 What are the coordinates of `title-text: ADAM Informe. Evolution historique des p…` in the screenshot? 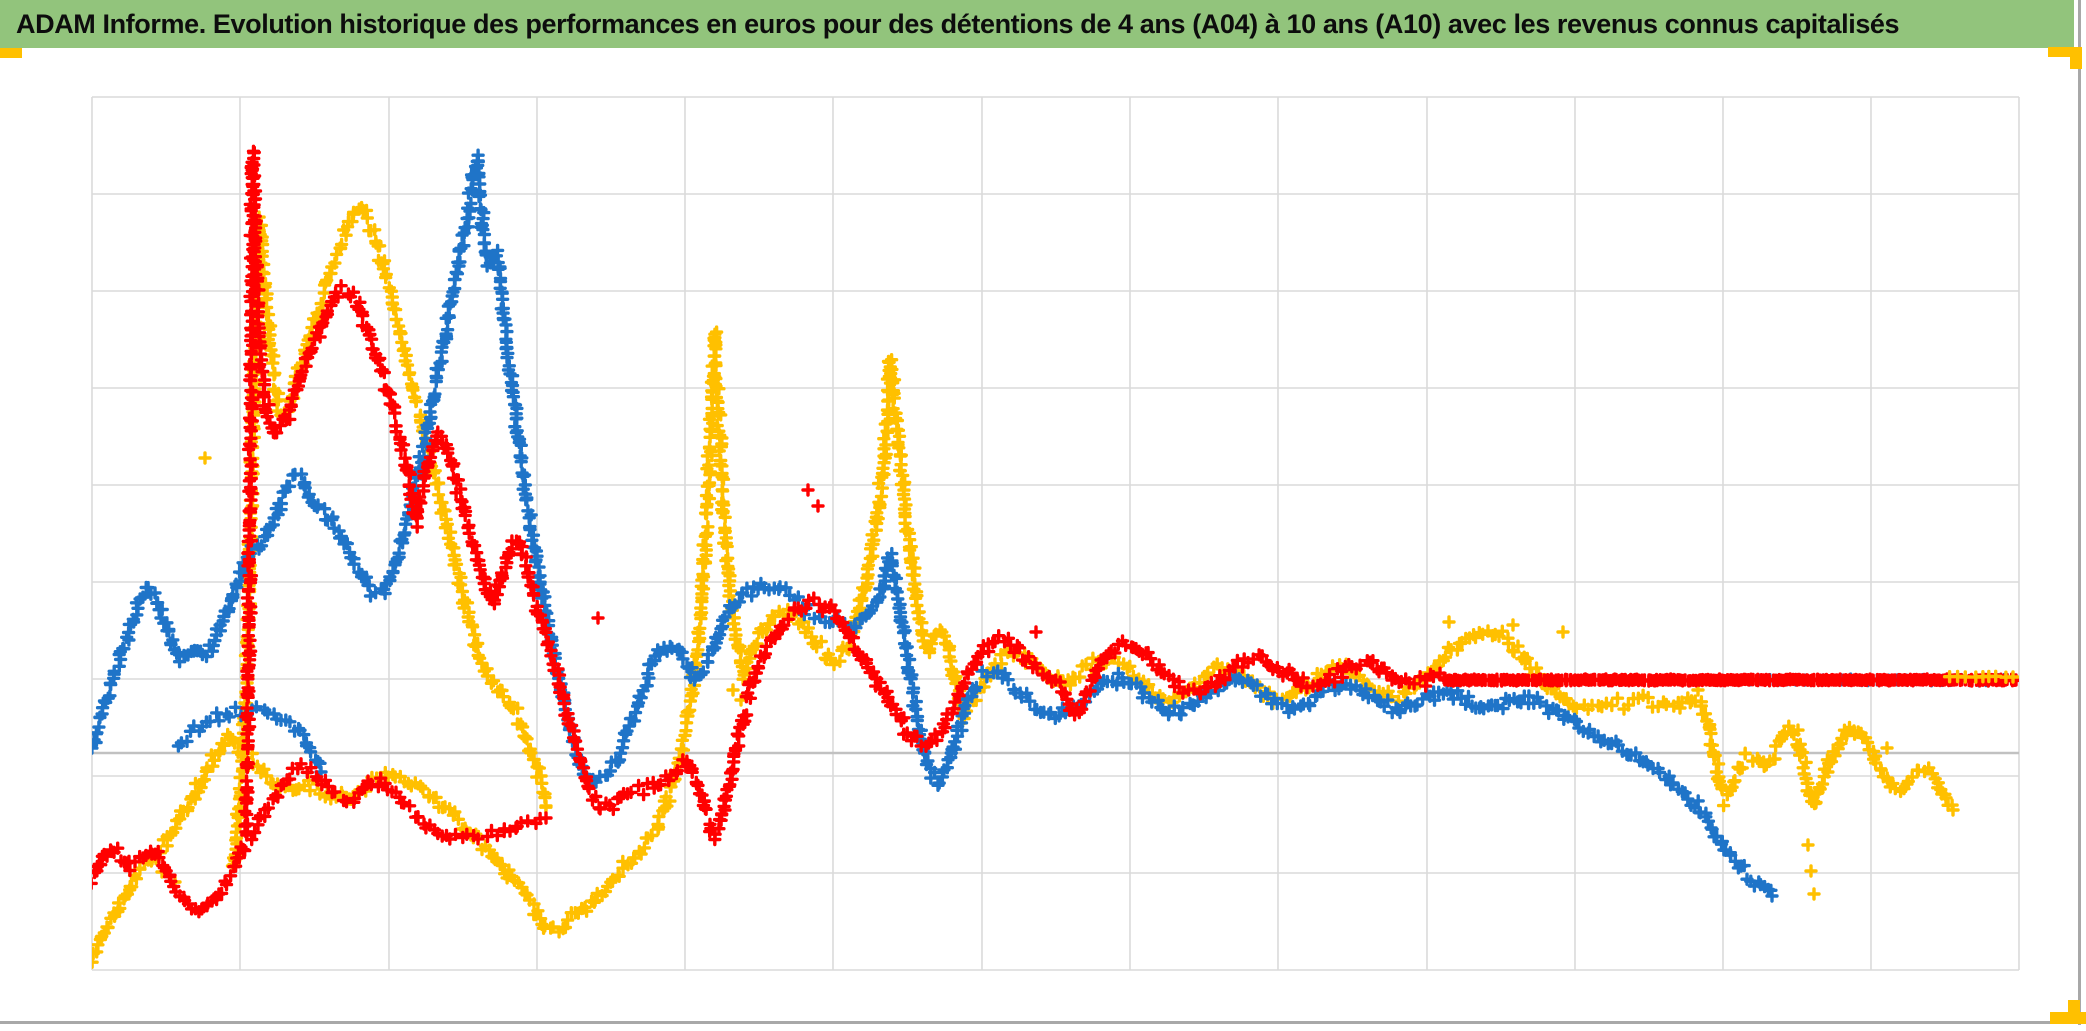 It's located at (958, 23).